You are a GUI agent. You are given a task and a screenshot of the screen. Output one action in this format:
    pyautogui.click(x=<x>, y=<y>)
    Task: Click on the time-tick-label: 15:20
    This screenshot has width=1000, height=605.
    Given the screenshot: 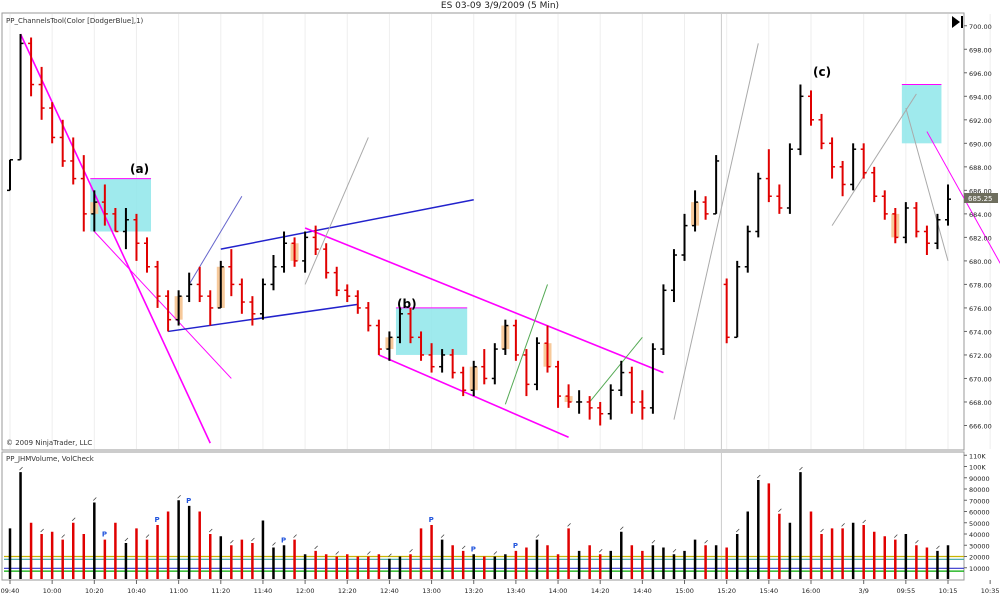 What is the action you would take?
    pyautogui.click(x=726, y=591)
    